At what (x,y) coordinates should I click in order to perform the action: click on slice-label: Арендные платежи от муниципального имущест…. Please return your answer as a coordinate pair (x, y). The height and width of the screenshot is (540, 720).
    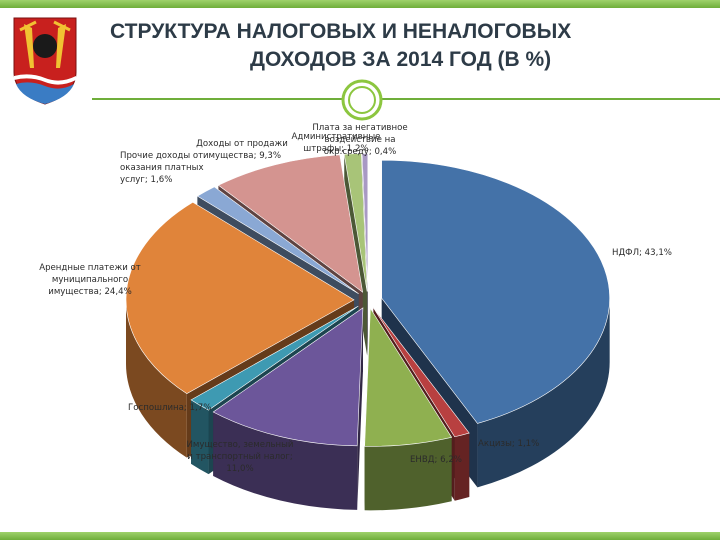
    Looking at the image, I should click on (90, 280).